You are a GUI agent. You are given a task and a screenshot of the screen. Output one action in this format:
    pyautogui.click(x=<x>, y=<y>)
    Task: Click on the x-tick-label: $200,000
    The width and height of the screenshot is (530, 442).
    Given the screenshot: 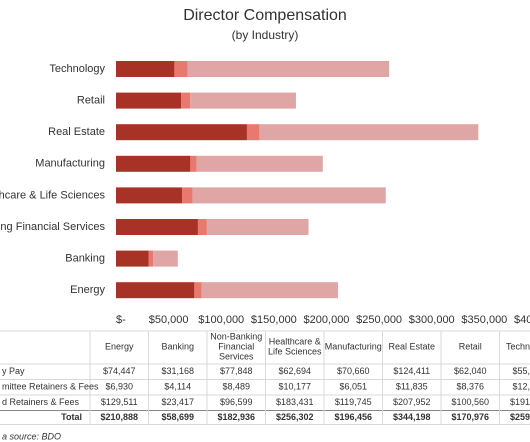 What is the action you would take?
    pyautogui.click(x=327, y=320)
    